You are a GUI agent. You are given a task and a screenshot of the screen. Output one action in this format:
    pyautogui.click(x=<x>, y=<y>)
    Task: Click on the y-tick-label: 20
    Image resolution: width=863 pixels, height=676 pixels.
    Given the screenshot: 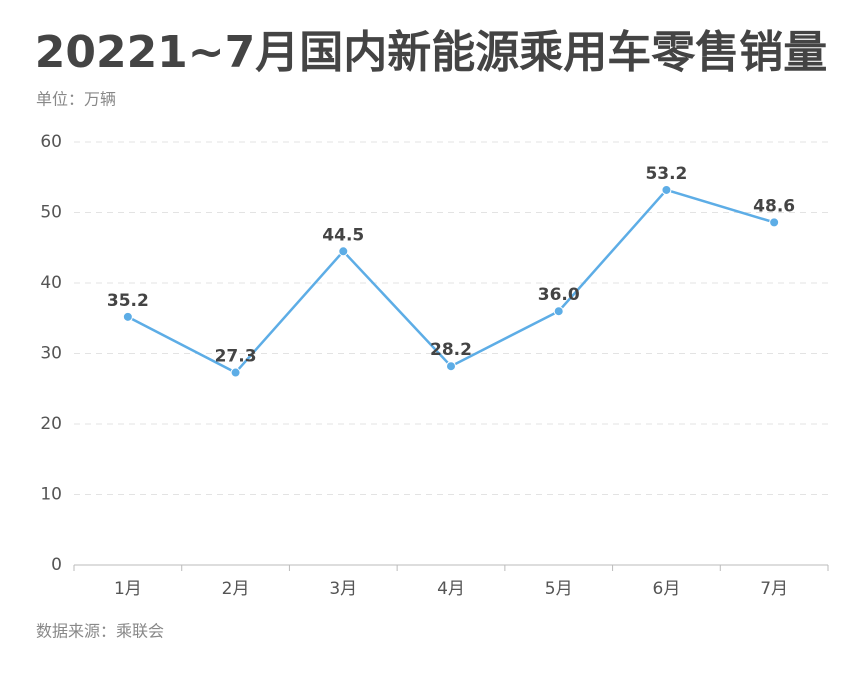 What is the action you would take?
    pyautogui.click(x=51, y=424)
    